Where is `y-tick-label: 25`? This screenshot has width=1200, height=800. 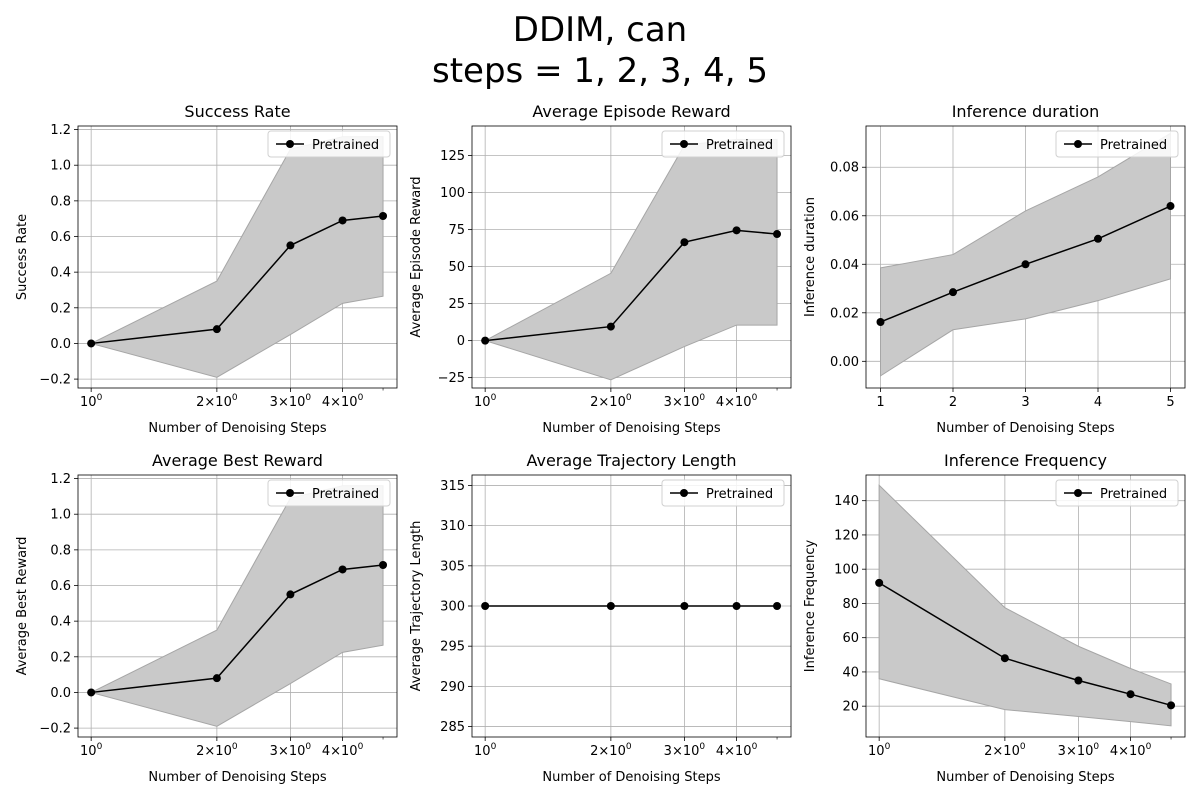 y-tick-label: 25 is located at coordinates (456, 304).